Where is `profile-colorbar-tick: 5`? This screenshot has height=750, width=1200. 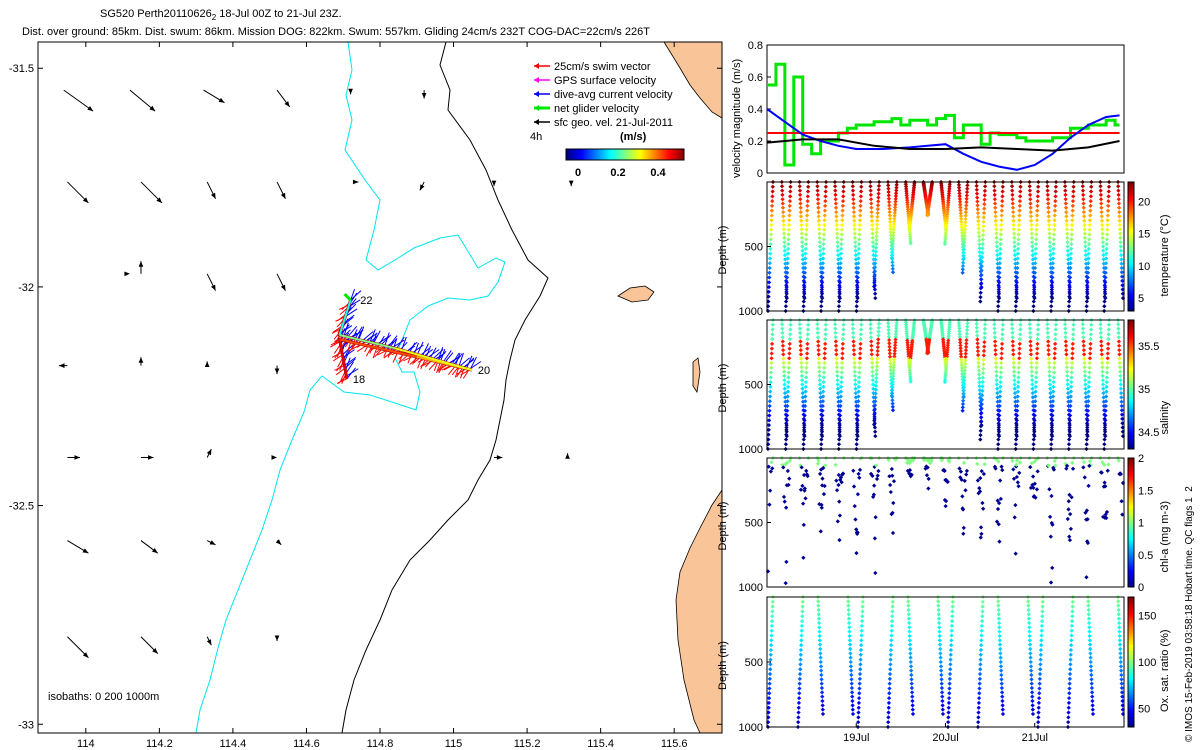
profile-colorbar-tick: 5 is located at coordinates (1141, 299).